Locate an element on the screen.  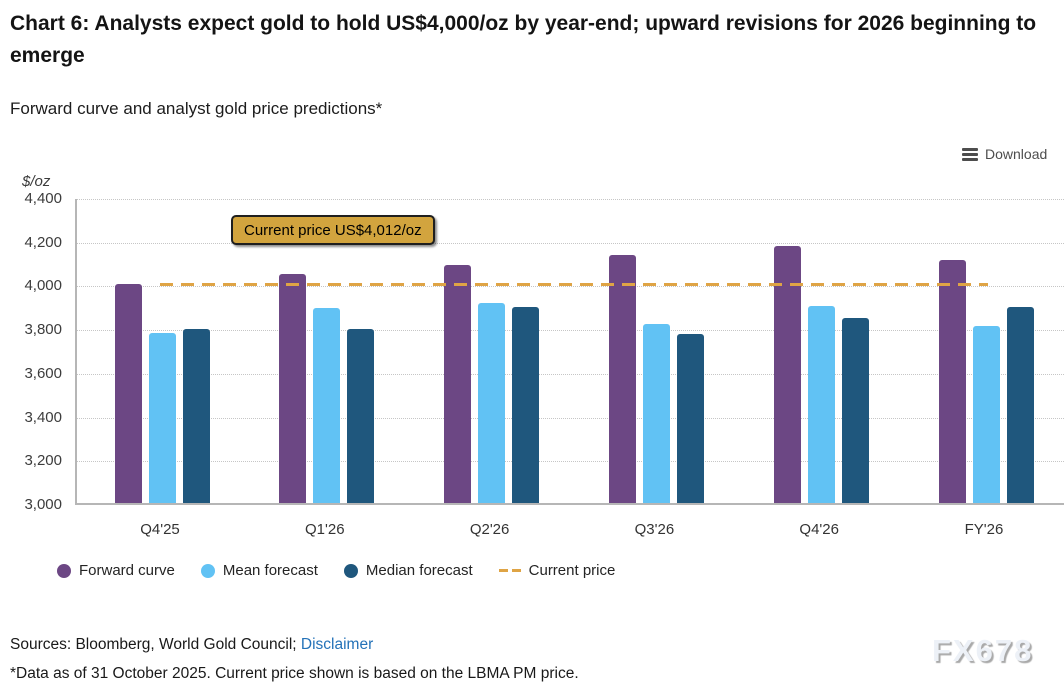
y-axis-tick-label: 3,800 is located at coordinates (43, 330).